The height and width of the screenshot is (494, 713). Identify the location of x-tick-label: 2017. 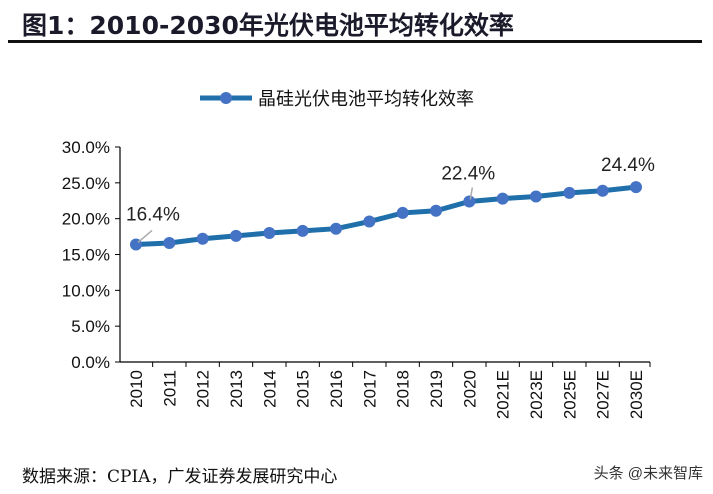
(369, 389).